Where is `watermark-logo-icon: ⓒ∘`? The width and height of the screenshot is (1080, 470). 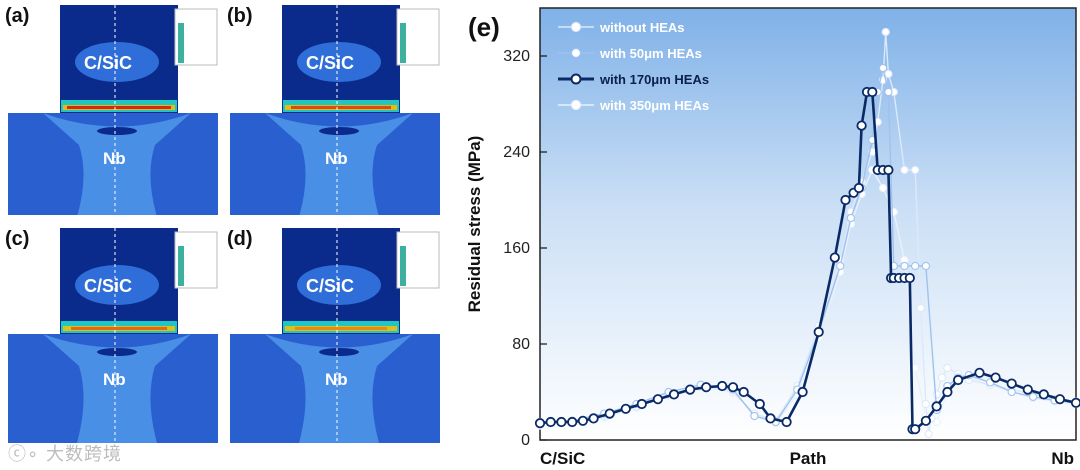 watermark-logo-icon: ⓒ∘ is located at coordinates (27, 454).